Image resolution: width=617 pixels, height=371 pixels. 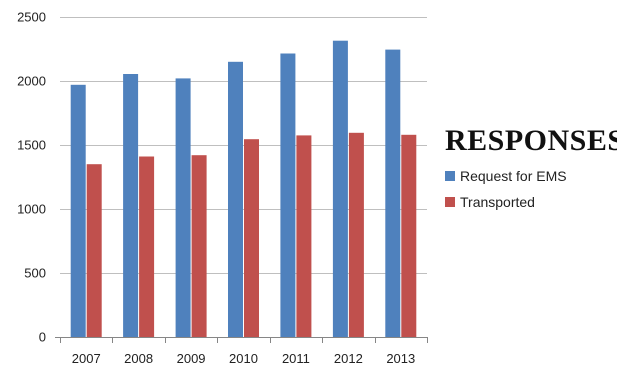 What do you see at coordinates (31, 17) in the screenshot?
I see `y-tick-label: 2500` at bounding box center [31, 17].